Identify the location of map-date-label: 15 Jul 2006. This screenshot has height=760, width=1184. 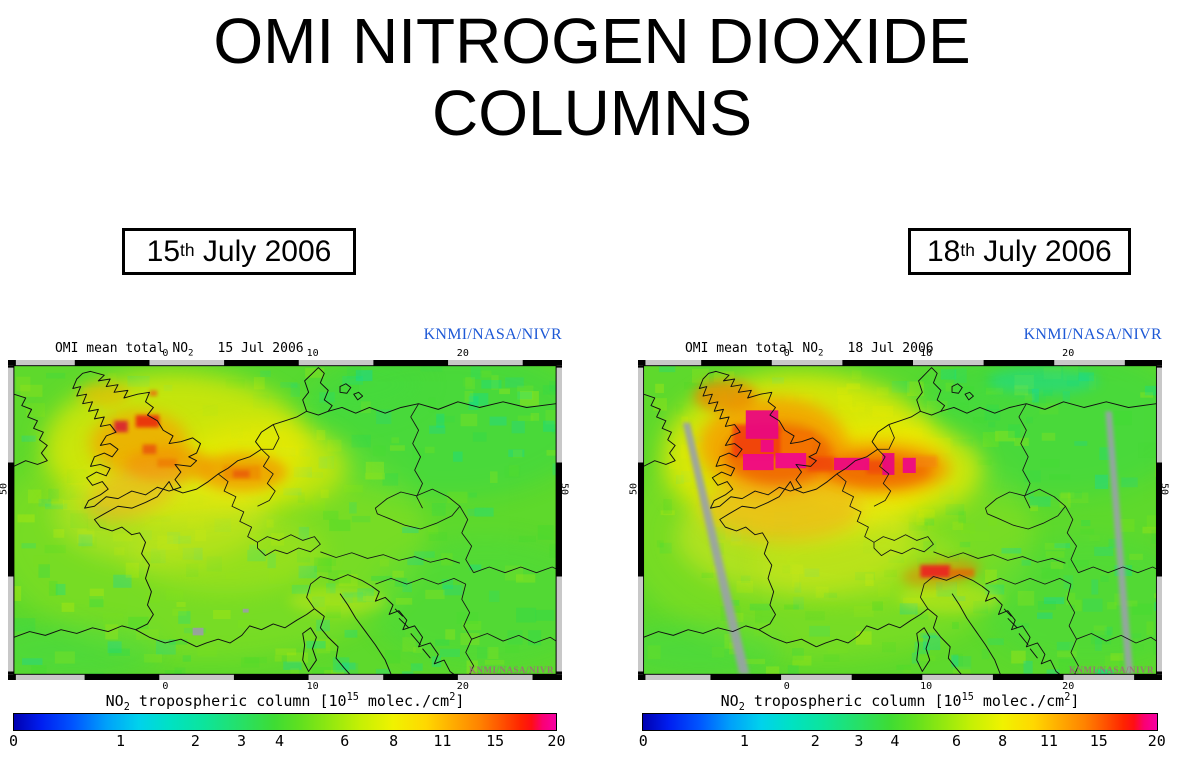
(260, 348).